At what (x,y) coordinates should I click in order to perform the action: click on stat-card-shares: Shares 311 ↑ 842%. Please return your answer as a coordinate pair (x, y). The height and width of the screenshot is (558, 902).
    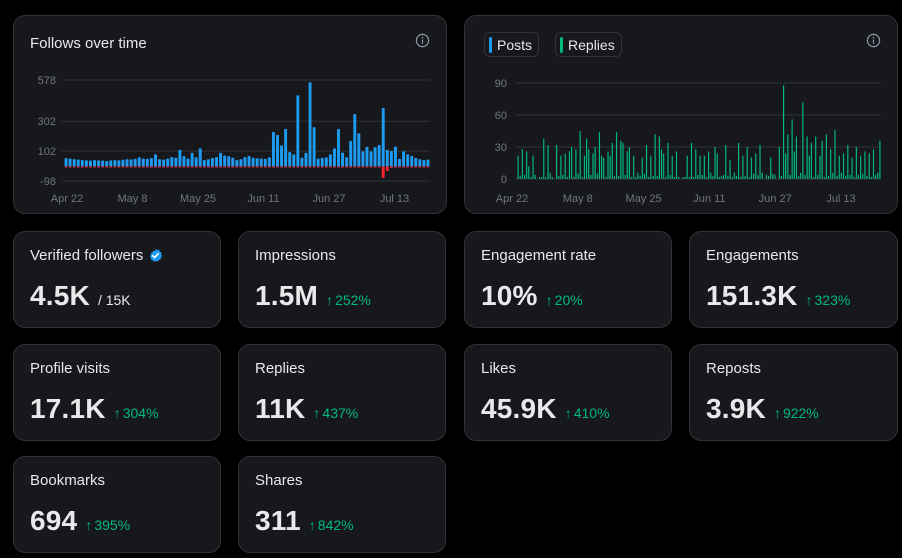
    Looking at the image, I should click on (342, 504).